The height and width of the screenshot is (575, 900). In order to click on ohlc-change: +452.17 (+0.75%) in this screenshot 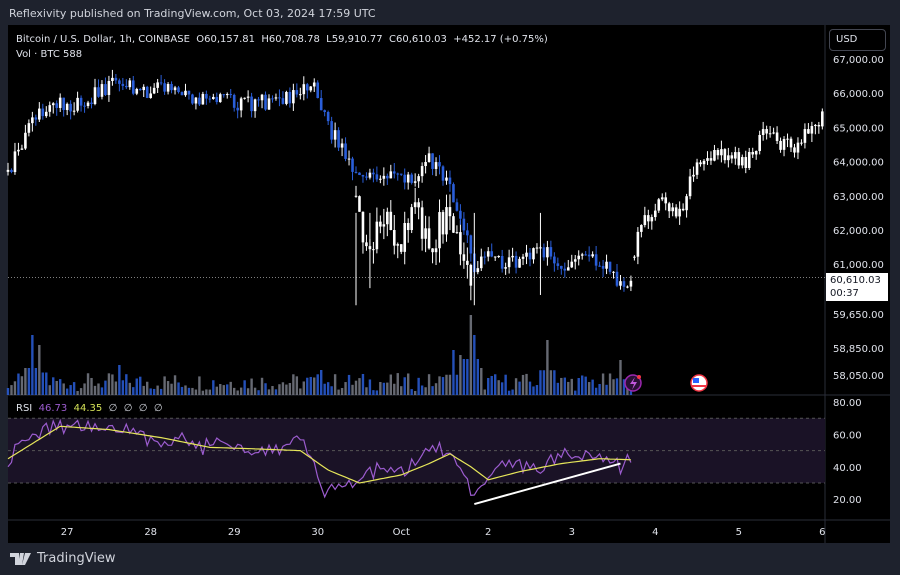, I will do `click(500, 39)`.